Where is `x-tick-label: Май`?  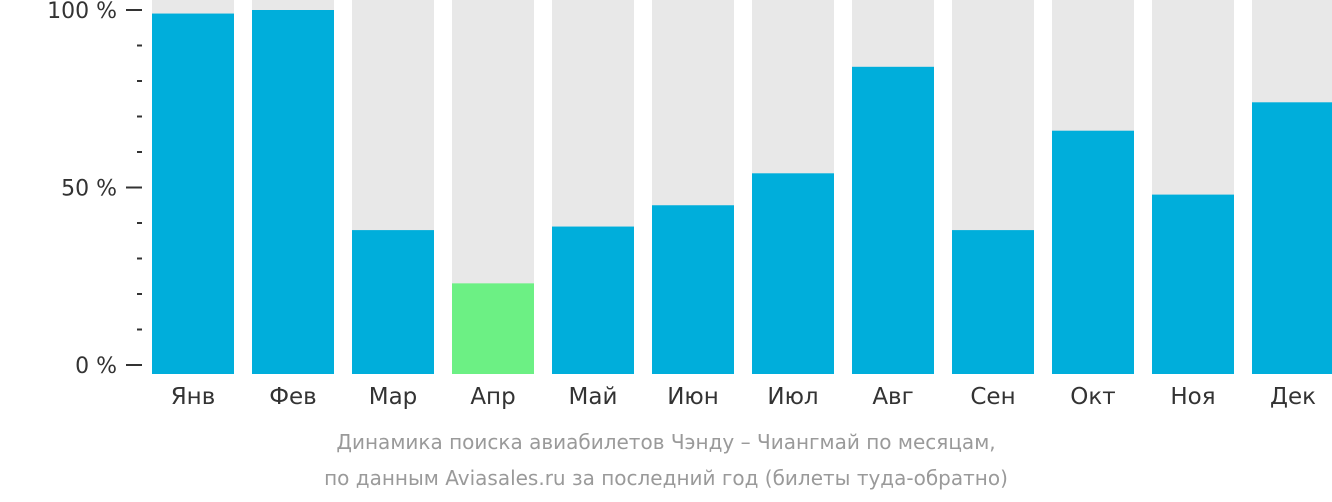 x-tick-label: Май is located at coordinates (593, 397).